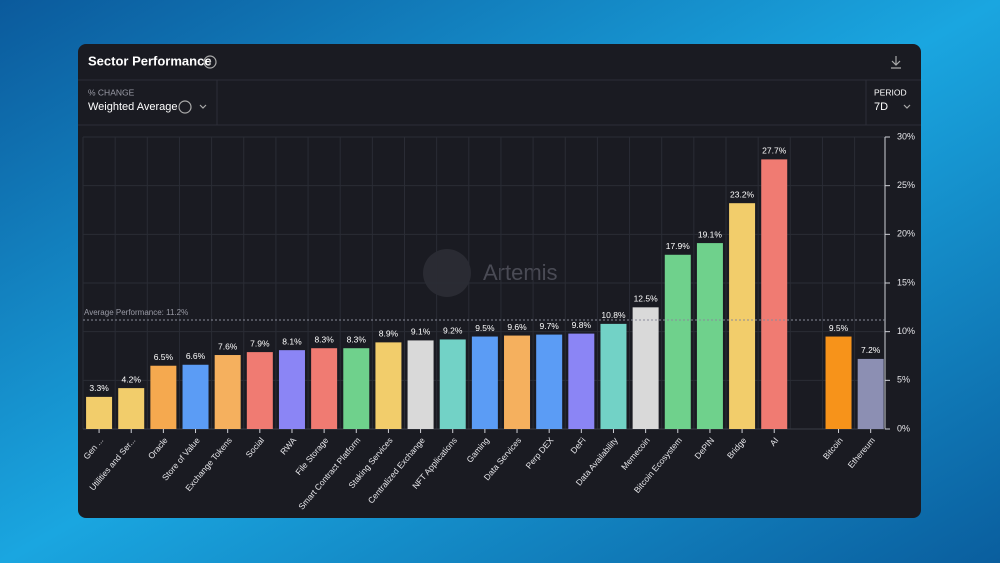  What do you see at coordinates (517, 327) in the screenshot?
I see `data-label: 9.6%` at bounding box center [517, 327].